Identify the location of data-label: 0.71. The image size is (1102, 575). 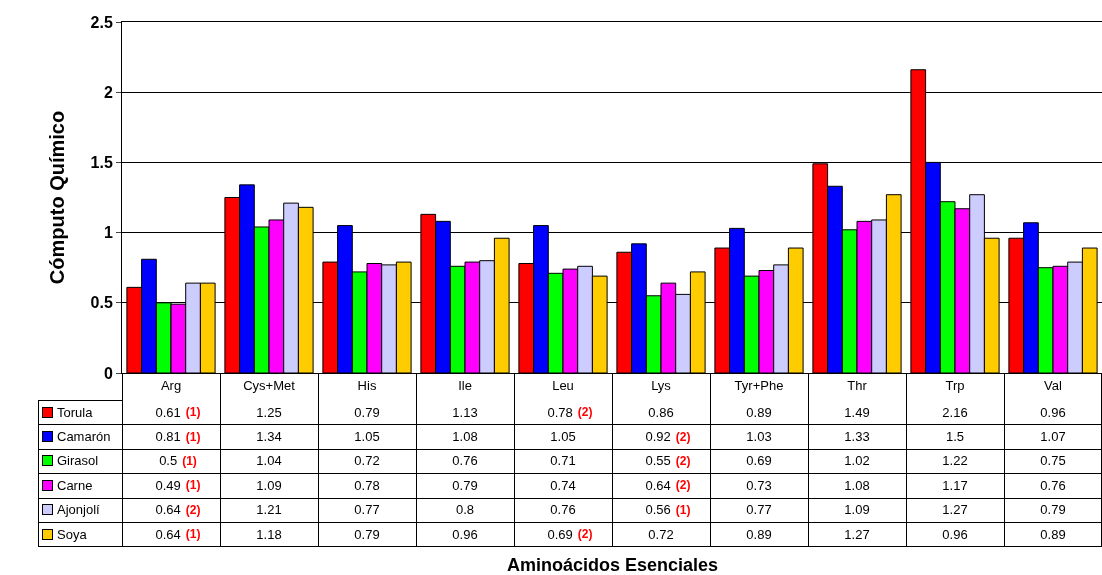
(563, 461).